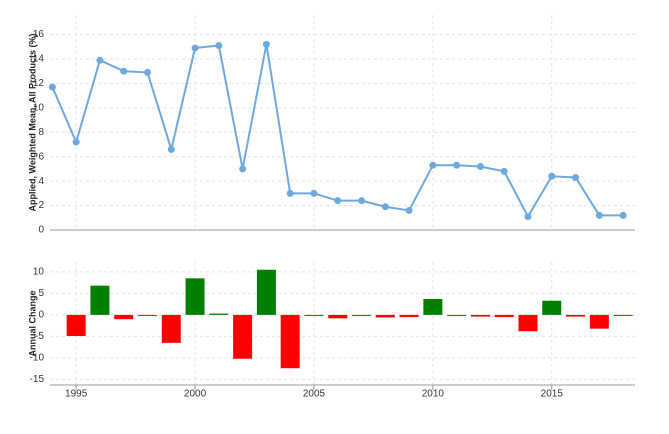 Image resolution: width=669 pixels, height=434 pixels. I want to click on y-tick-label: 2, so click(41, 205).